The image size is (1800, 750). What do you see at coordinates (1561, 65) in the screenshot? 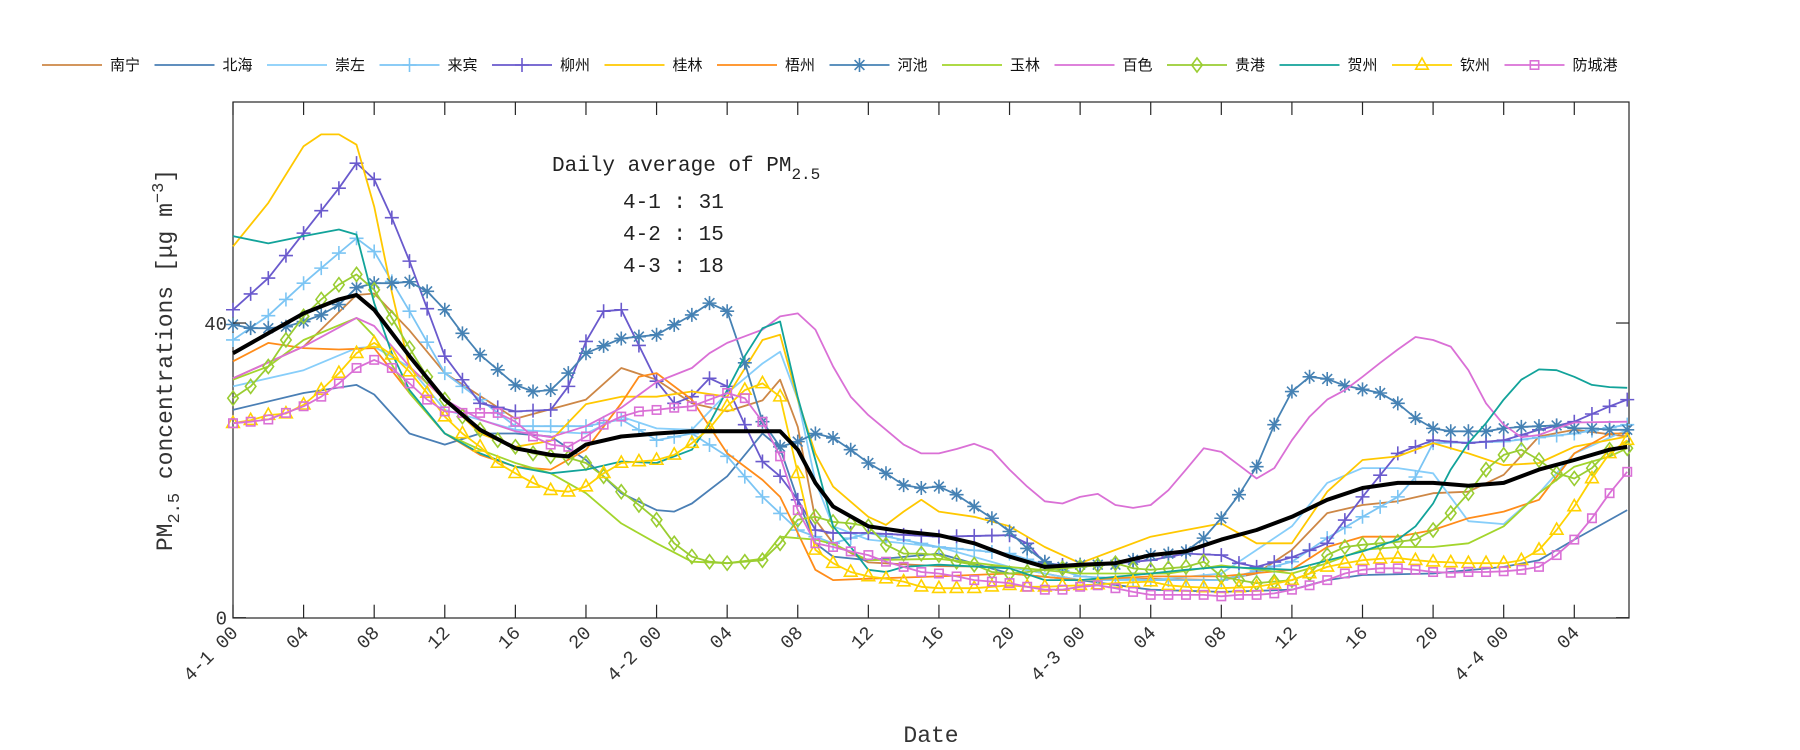
I see `legend-item: 防城港` at bounding box center [1561, 65].